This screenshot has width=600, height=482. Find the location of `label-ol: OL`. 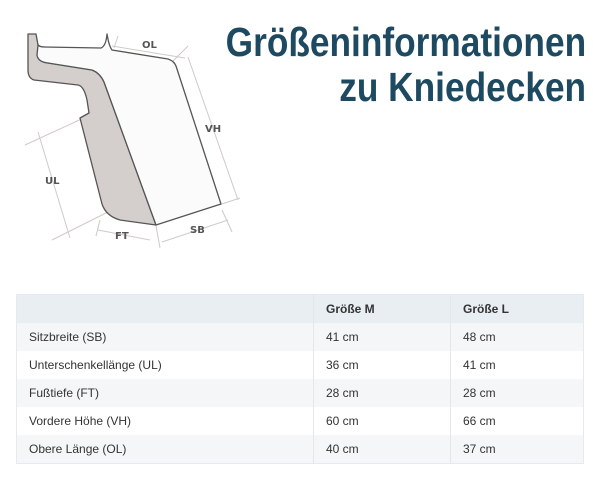

label-ol: OL is located at coordinates (150, 45).